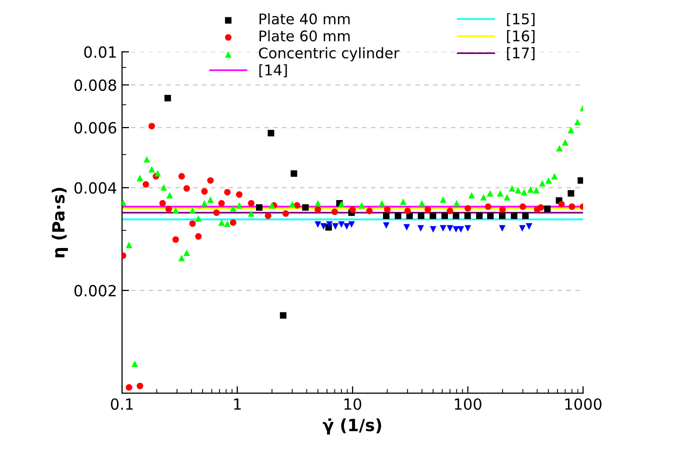  Describe the element at coordinates (329, 54) in the screenshot. I see `legend-label: Concentric cylinder` at that location.